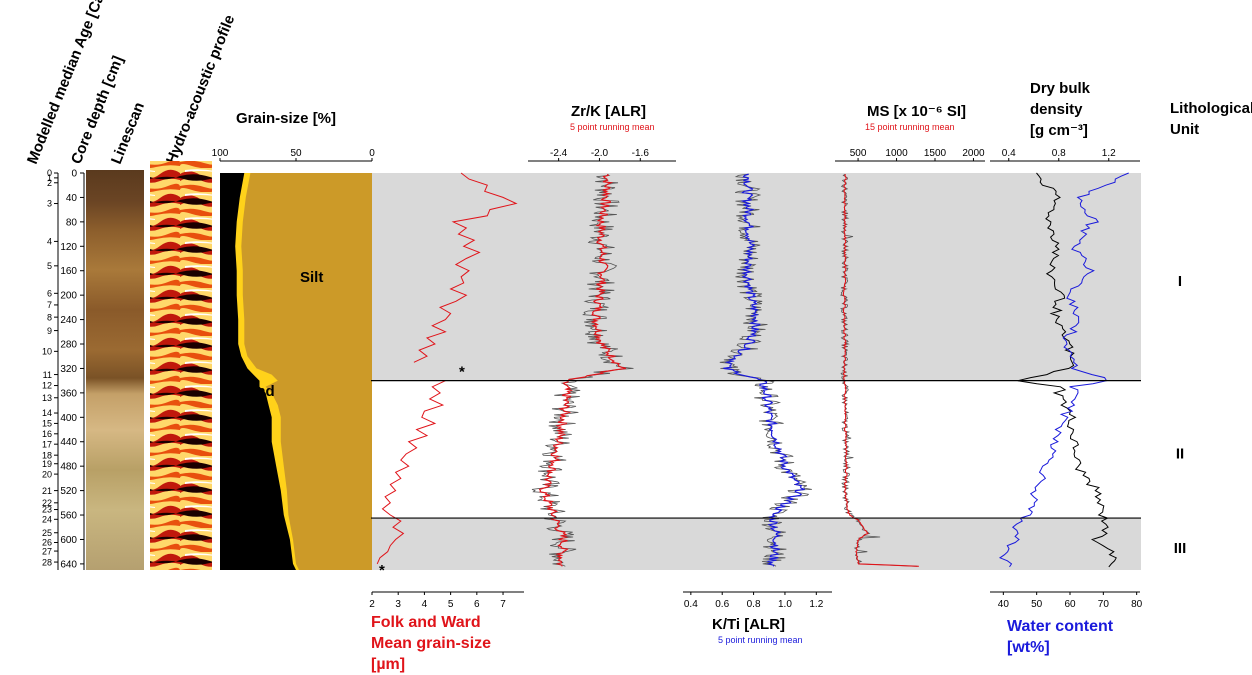  I want to click on age-tick-label: 9, so click(49, 331).